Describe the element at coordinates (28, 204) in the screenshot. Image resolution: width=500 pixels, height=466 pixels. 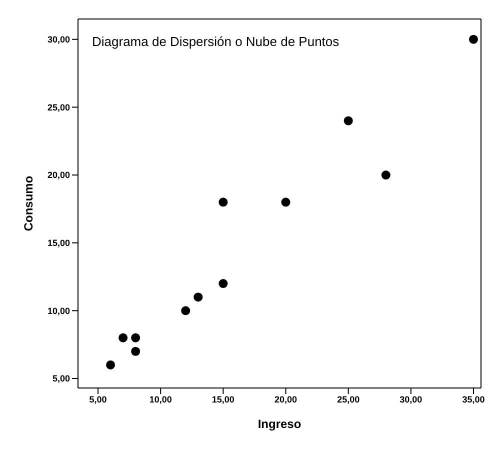
I see `y-axis-title: Consumo` at that location.